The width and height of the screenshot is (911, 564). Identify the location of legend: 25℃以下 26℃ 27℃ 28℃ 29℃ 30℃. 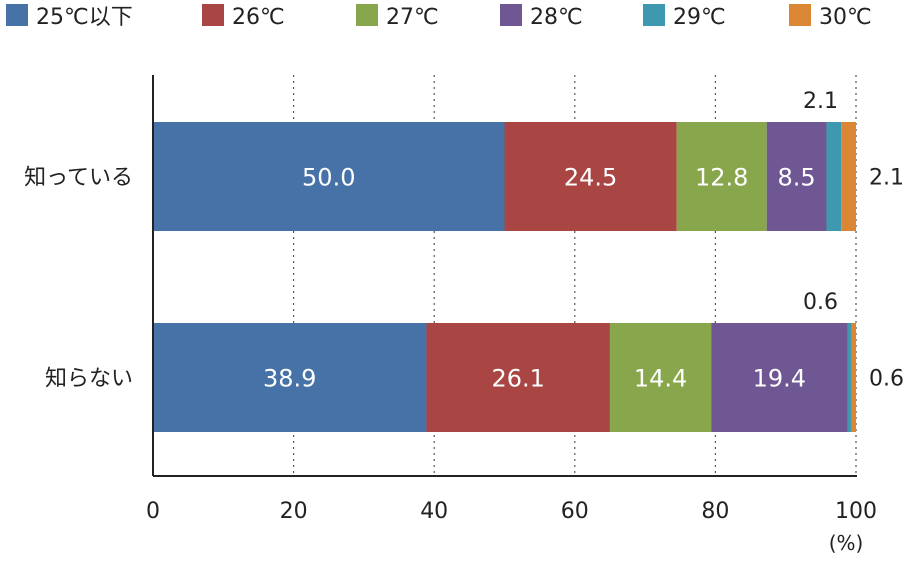
(439, 17).